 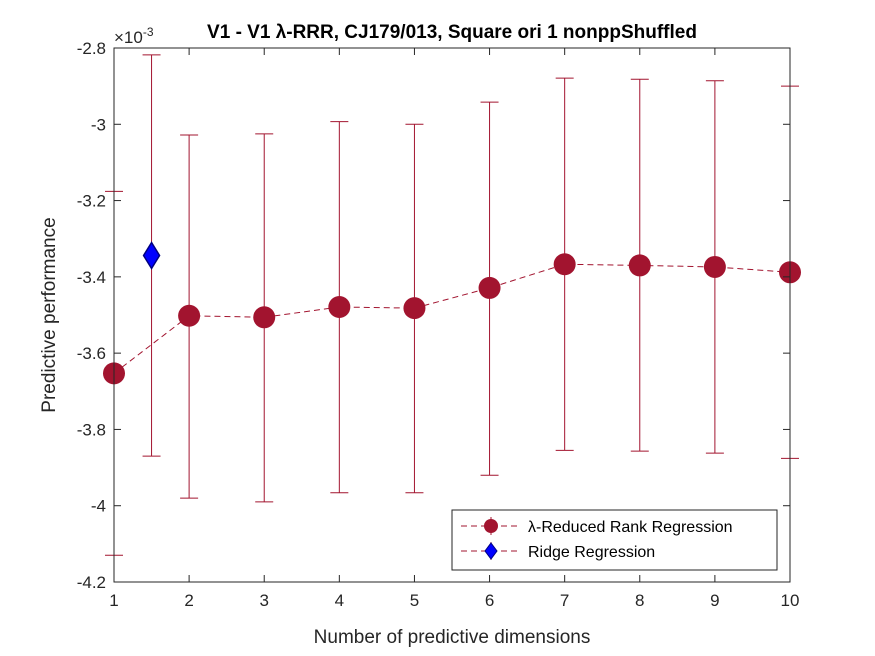 What do you see at coordinates (151, 255) in the screenshot?
I see `data-point-ridge` at bounding box center [151, 255].